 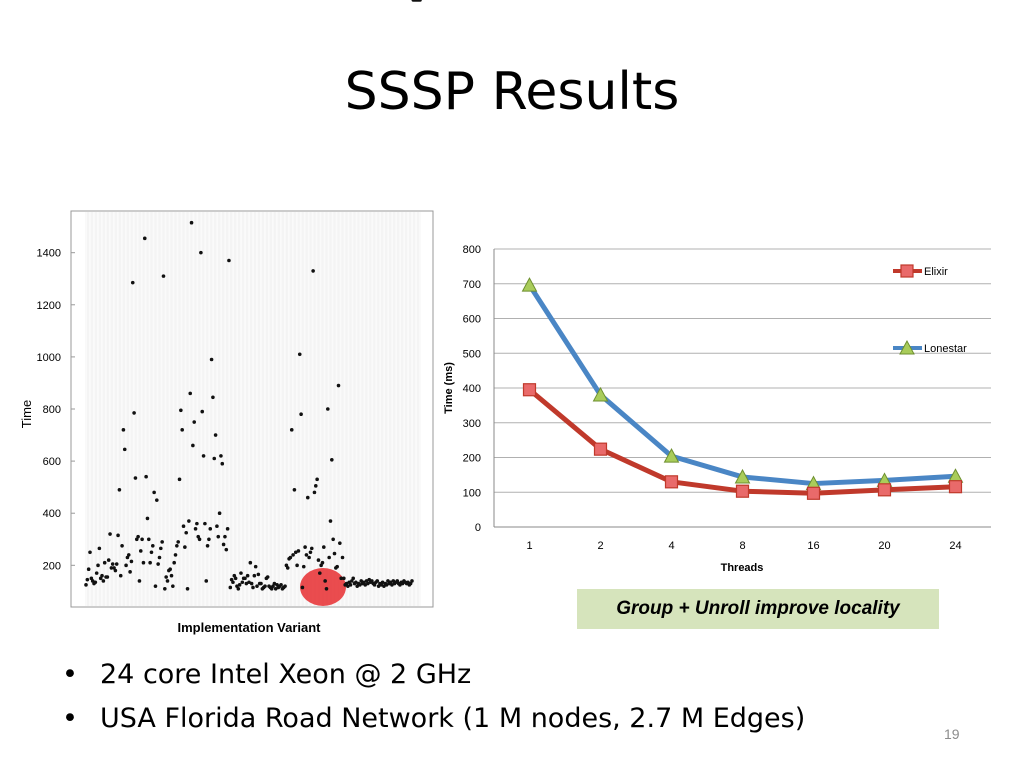 I want to click on line-x-ticks: 1 2 4 8 16 20 24, so click(x=743, y=546).